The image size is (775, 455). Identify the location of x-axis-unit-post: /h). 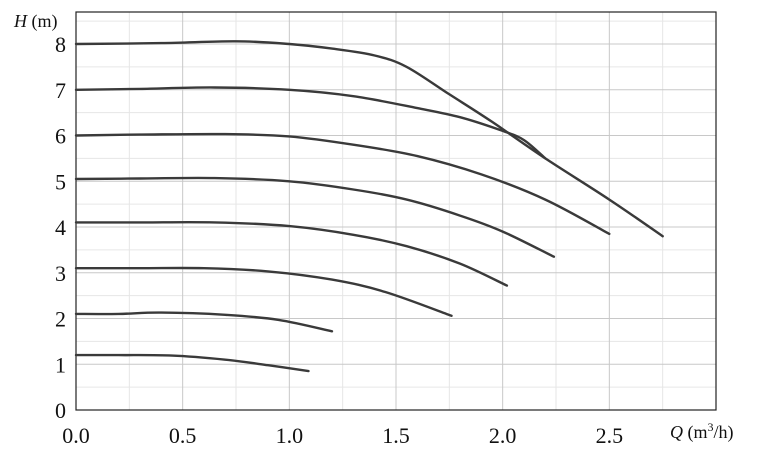
(724, 432).